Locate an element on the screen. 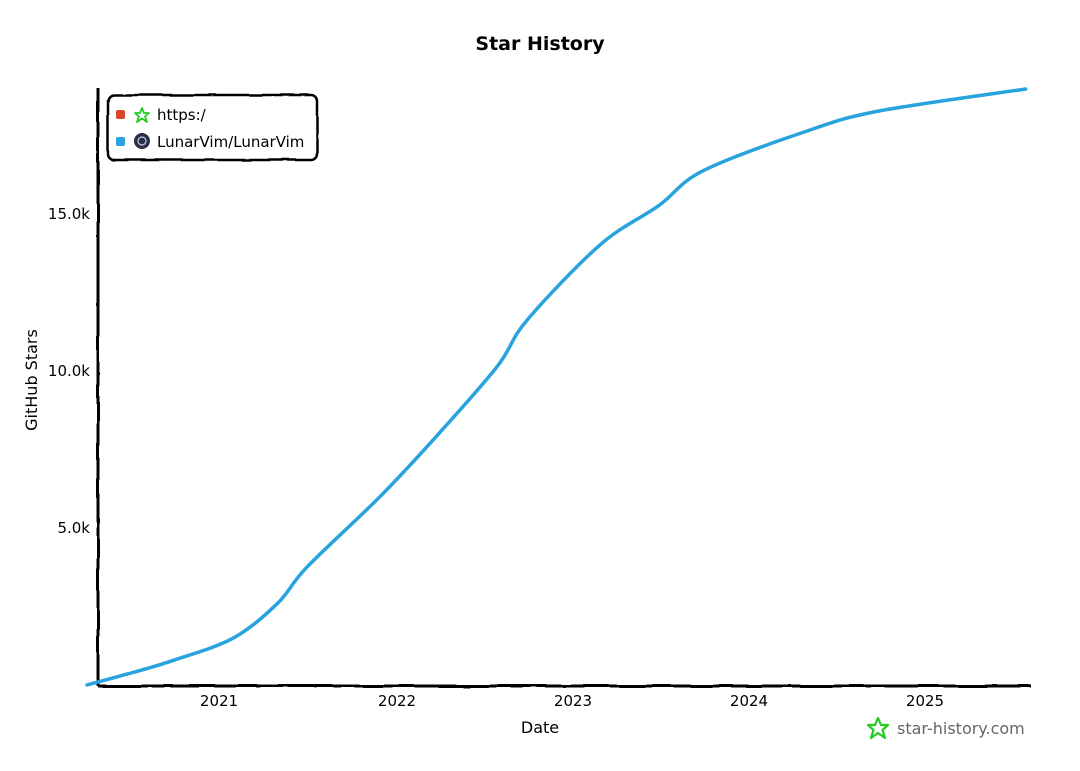 This screenshot has width=1080, height=771. y-tick-label: 5.0k is located at coordinates (73, 528).